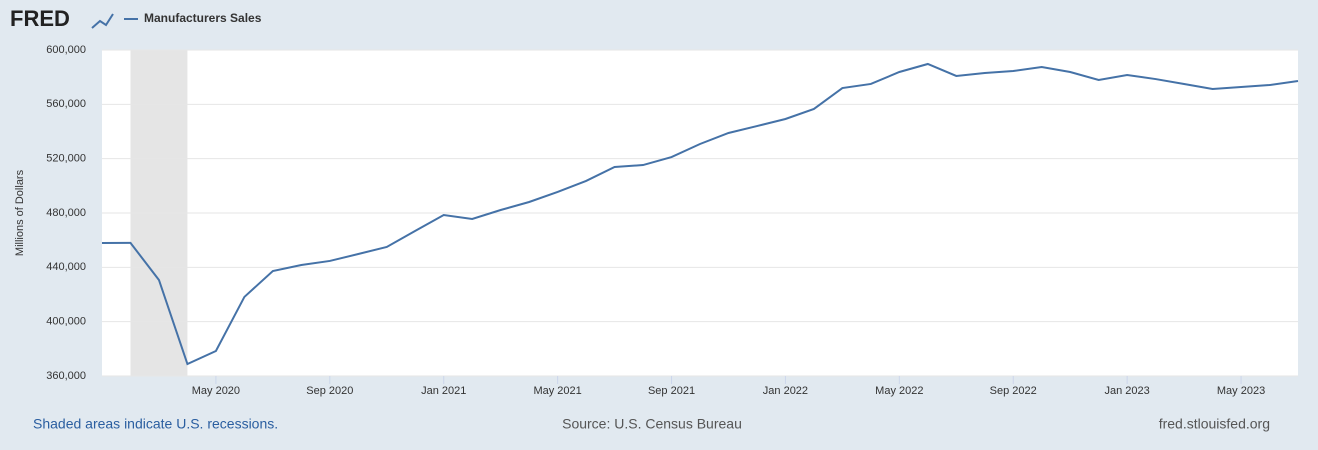 The height and width of the screenshot is (450, 1318). What do you see at coordinates (557, 391) in the screenshot?
I see `x-tick-label: May 2021` at bounding box center [557, 391].